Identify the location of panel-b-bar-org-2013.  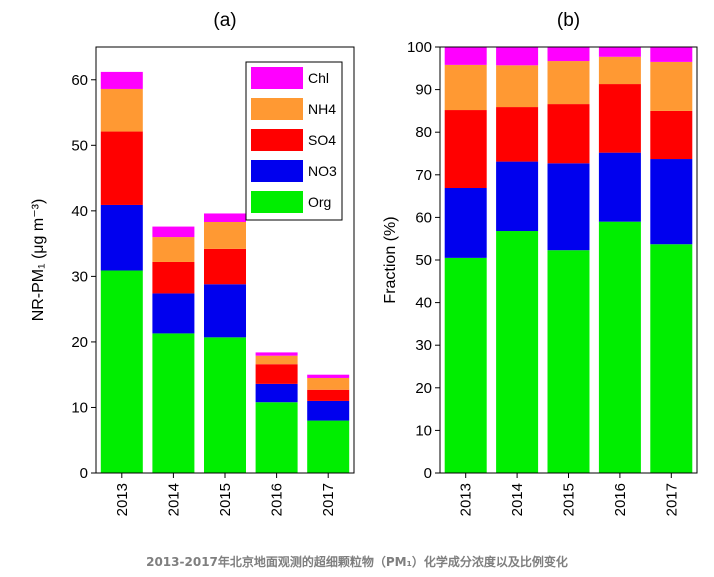
(465, 365).